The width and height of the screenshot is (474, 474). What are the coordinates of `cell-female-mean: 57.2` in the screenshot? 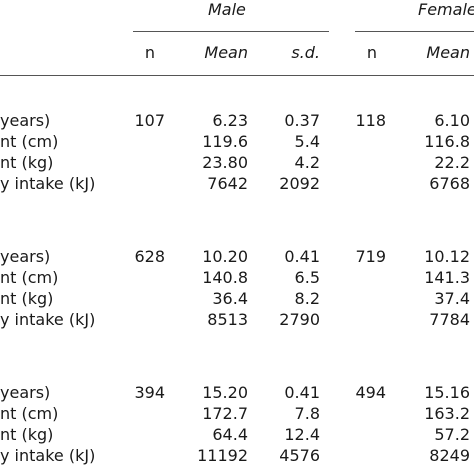 It's located at (452, 434).